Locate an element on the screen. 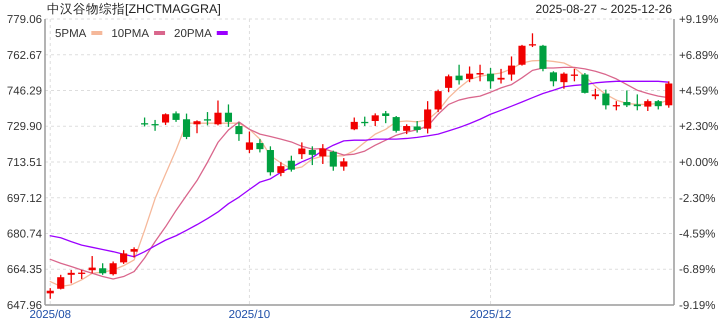 This screenshot has height=320, width=720. y-tick-label: 779.06 is located at coordinates (24, 20).